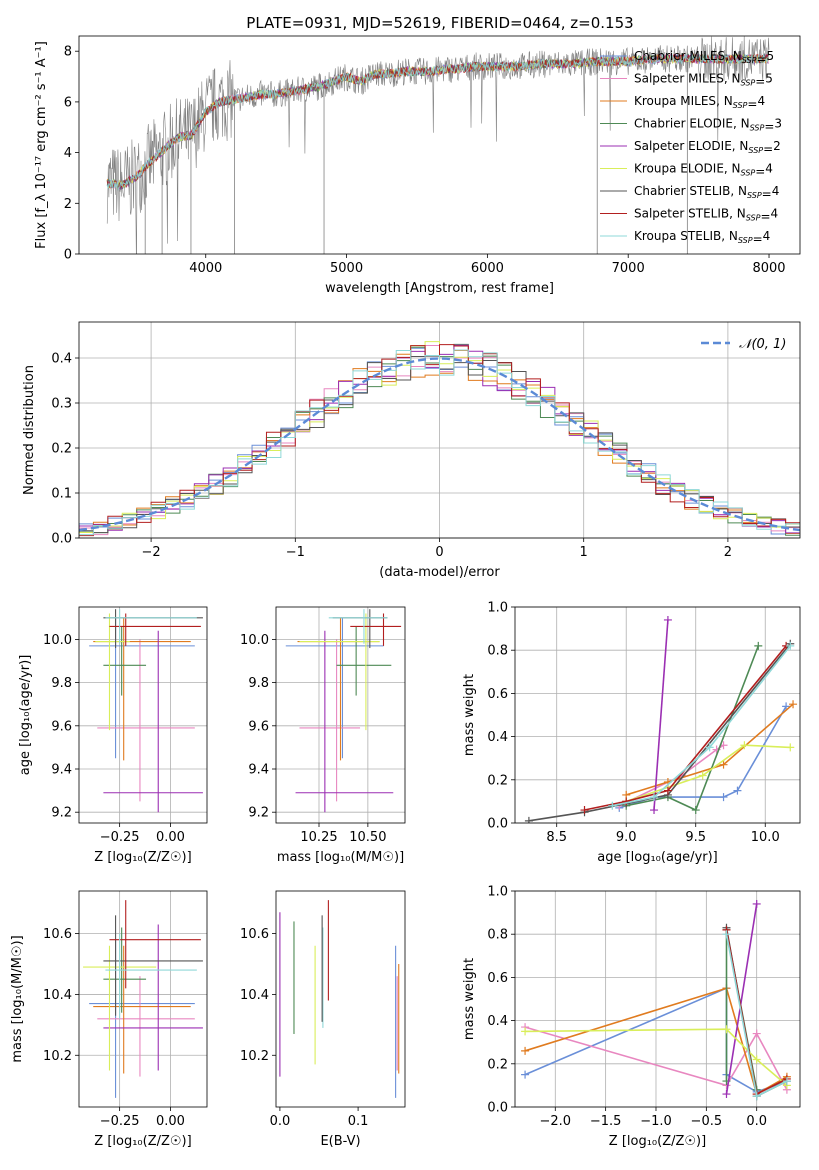 The height and width of the screenshot is (1170, 819). Describe the element at coordinates (318, 837) in the screenshot. I see `x-tick-label: 10.25` at that location.